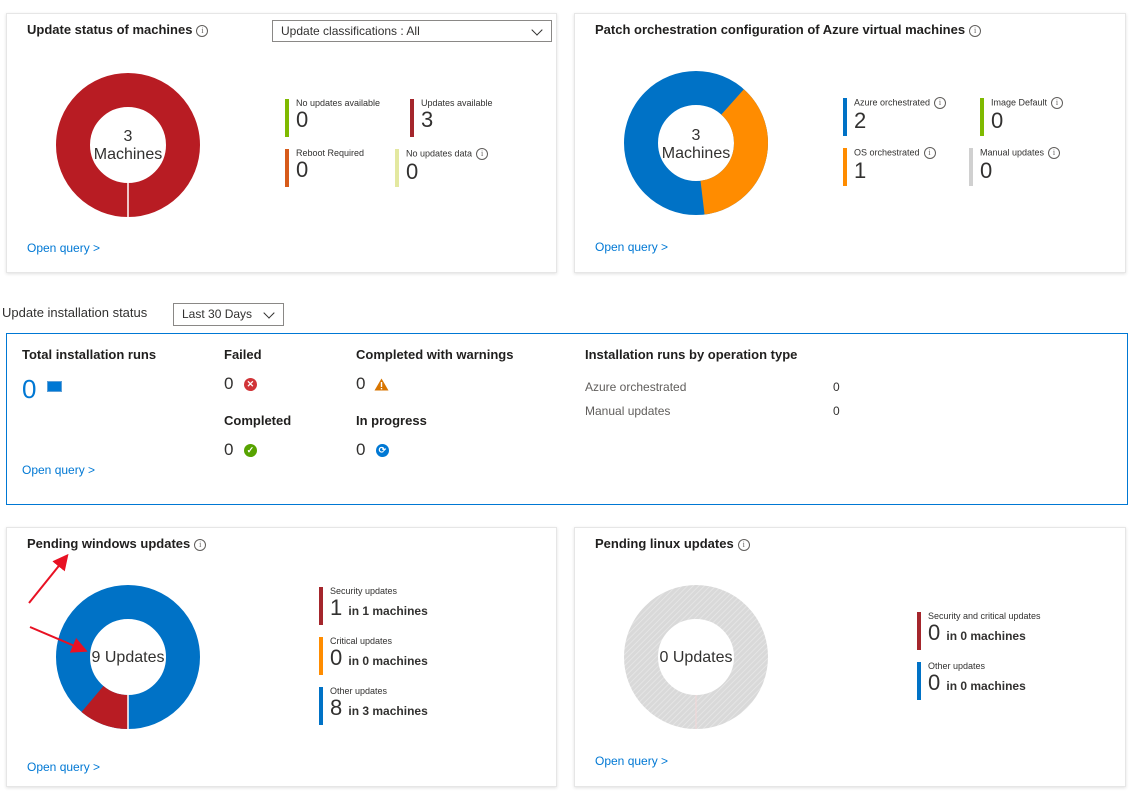  Describe the element at coordinates (75, 312) in the screenshot. I see `installation-section-label: Update installation status` at that location.